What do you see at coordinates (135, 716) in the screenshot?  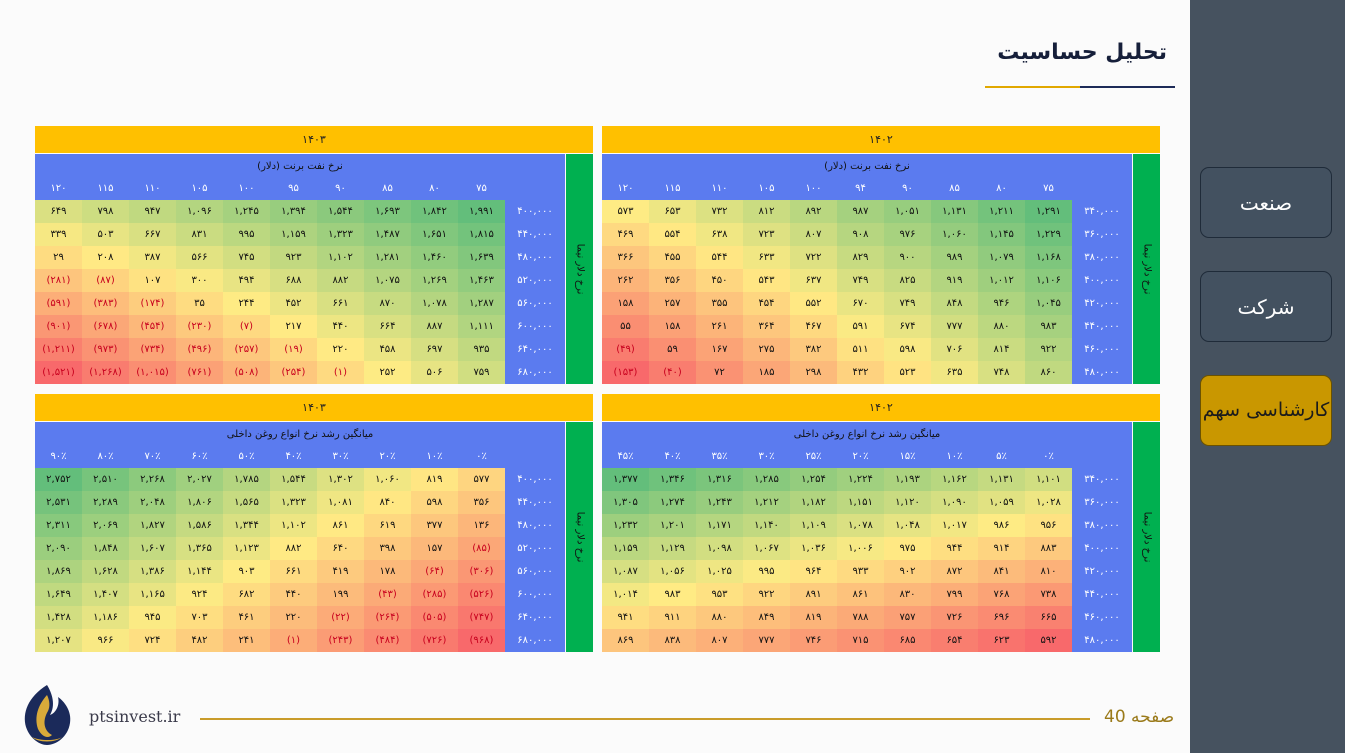 I see `website-link: ptsinvest.ir` at bounding box center [135, 716].